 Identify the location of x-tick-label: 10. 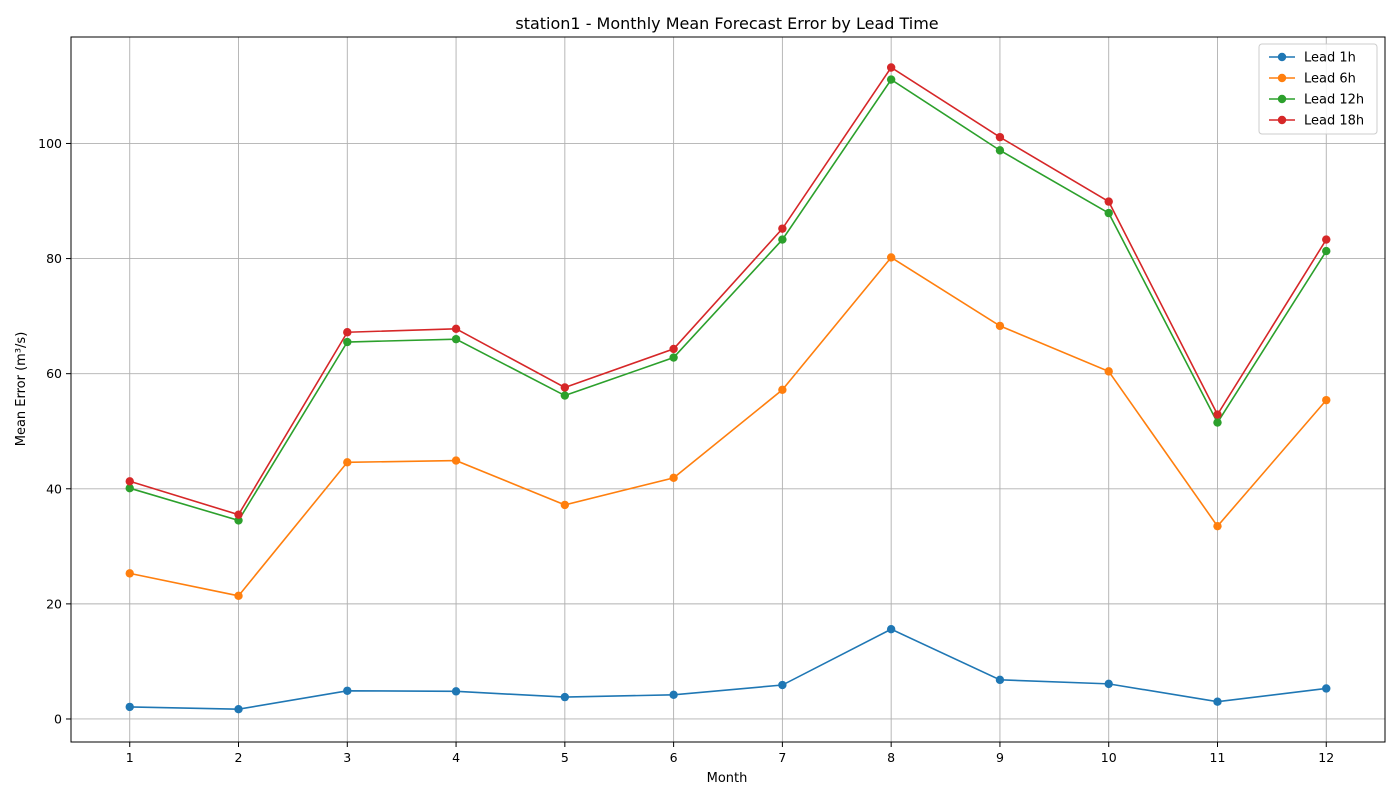
(1109, 757).